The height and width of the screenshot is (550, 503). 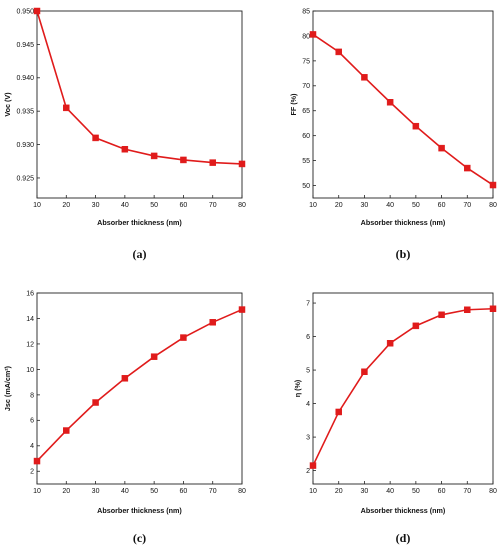 What do you see at coordinates (25, 78) in the screenshot?
I see `y-tick-label: 0.940` at bounding box center [25, 78].